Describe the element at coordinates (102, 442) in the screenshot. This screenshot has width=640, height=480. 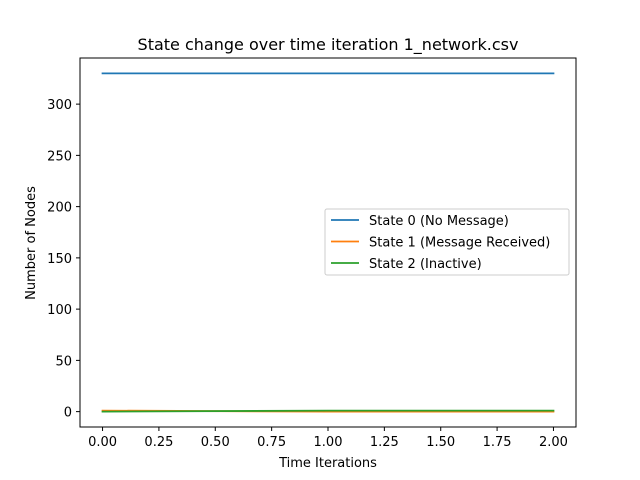
I see `x-tick-label: 0.00` at that location.